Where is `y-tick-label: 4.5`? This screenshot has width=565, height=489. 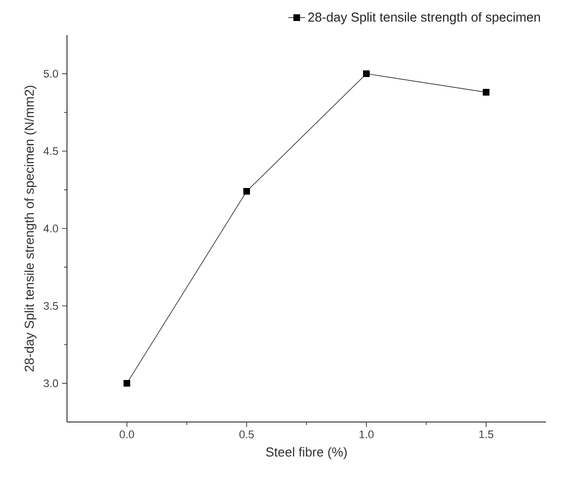
y-tick-label: 4.5 is located at coordinates (51, 151).